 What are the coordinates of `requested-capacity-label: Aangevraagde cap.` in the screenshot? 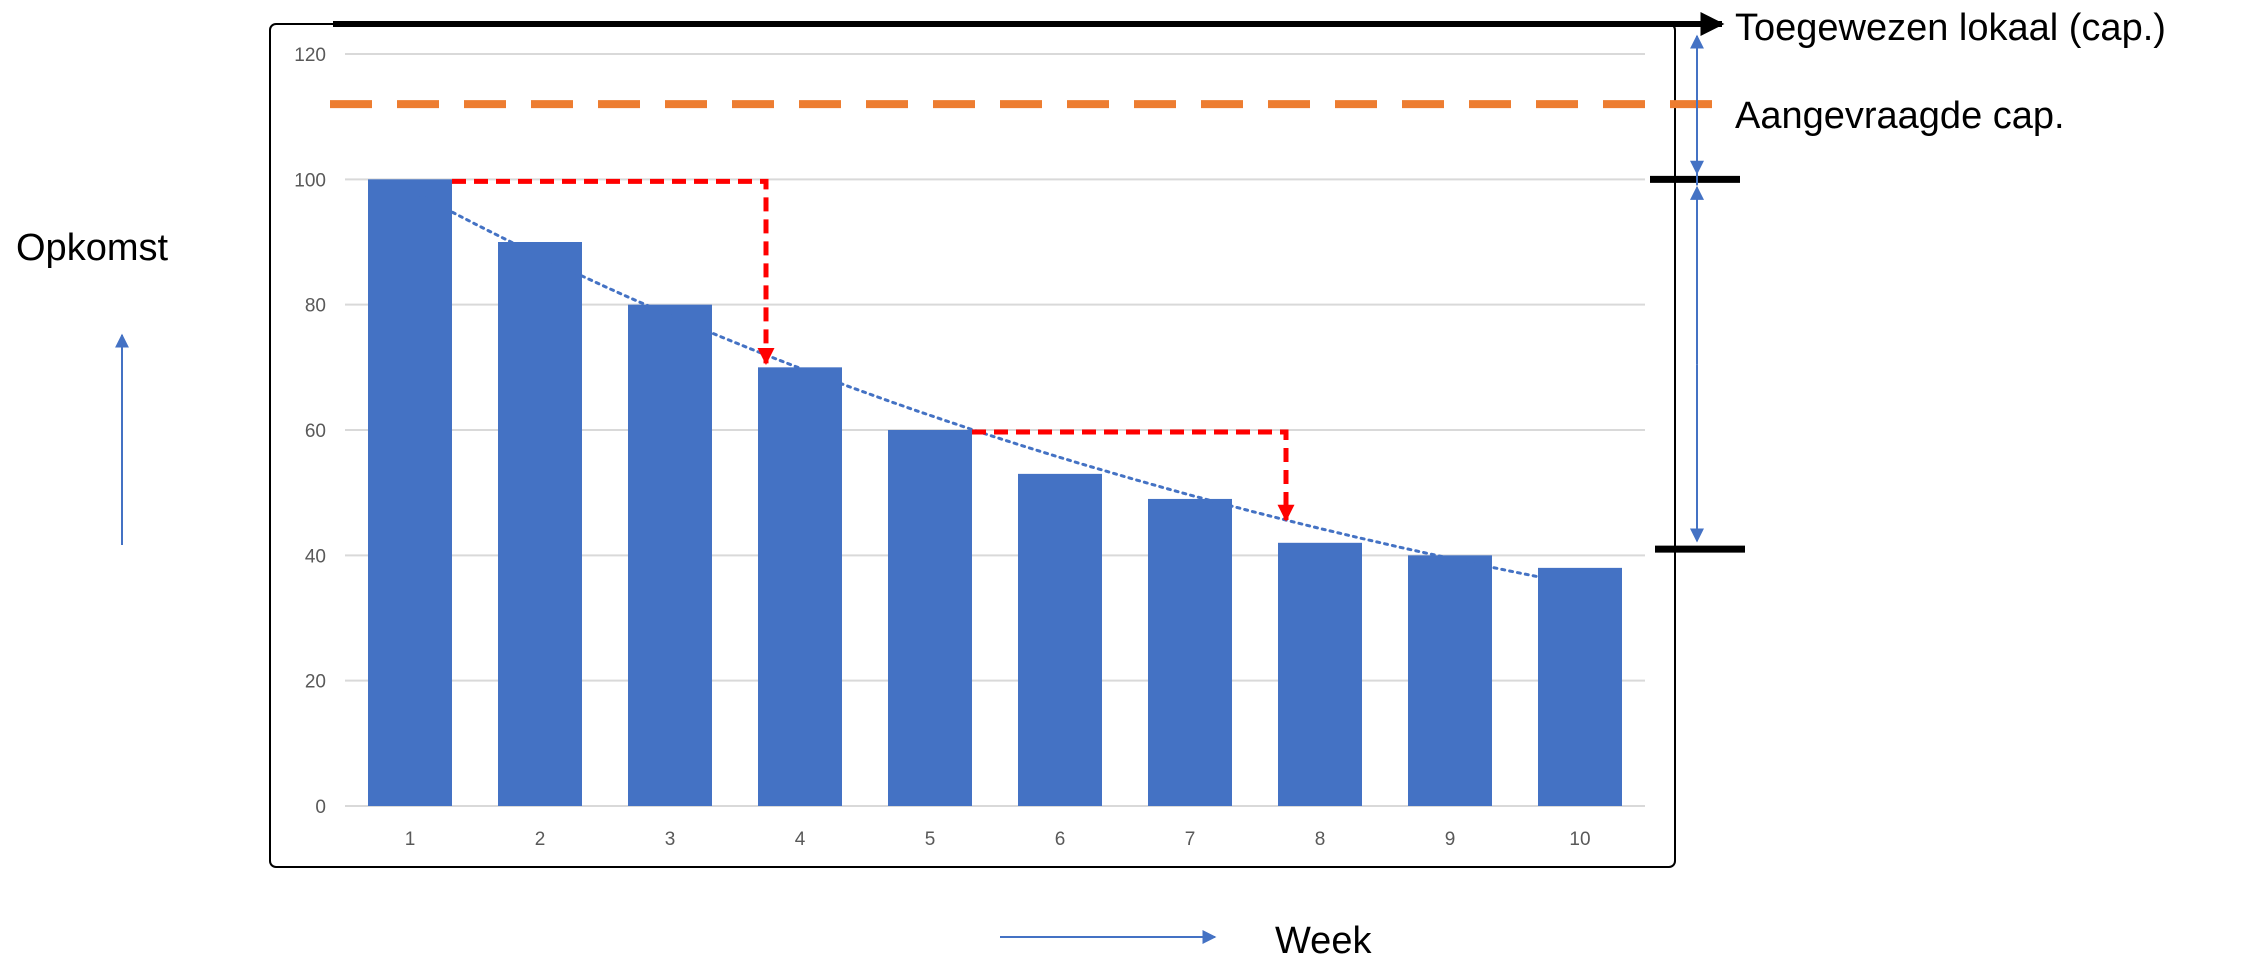 It's located at (1900, 116).